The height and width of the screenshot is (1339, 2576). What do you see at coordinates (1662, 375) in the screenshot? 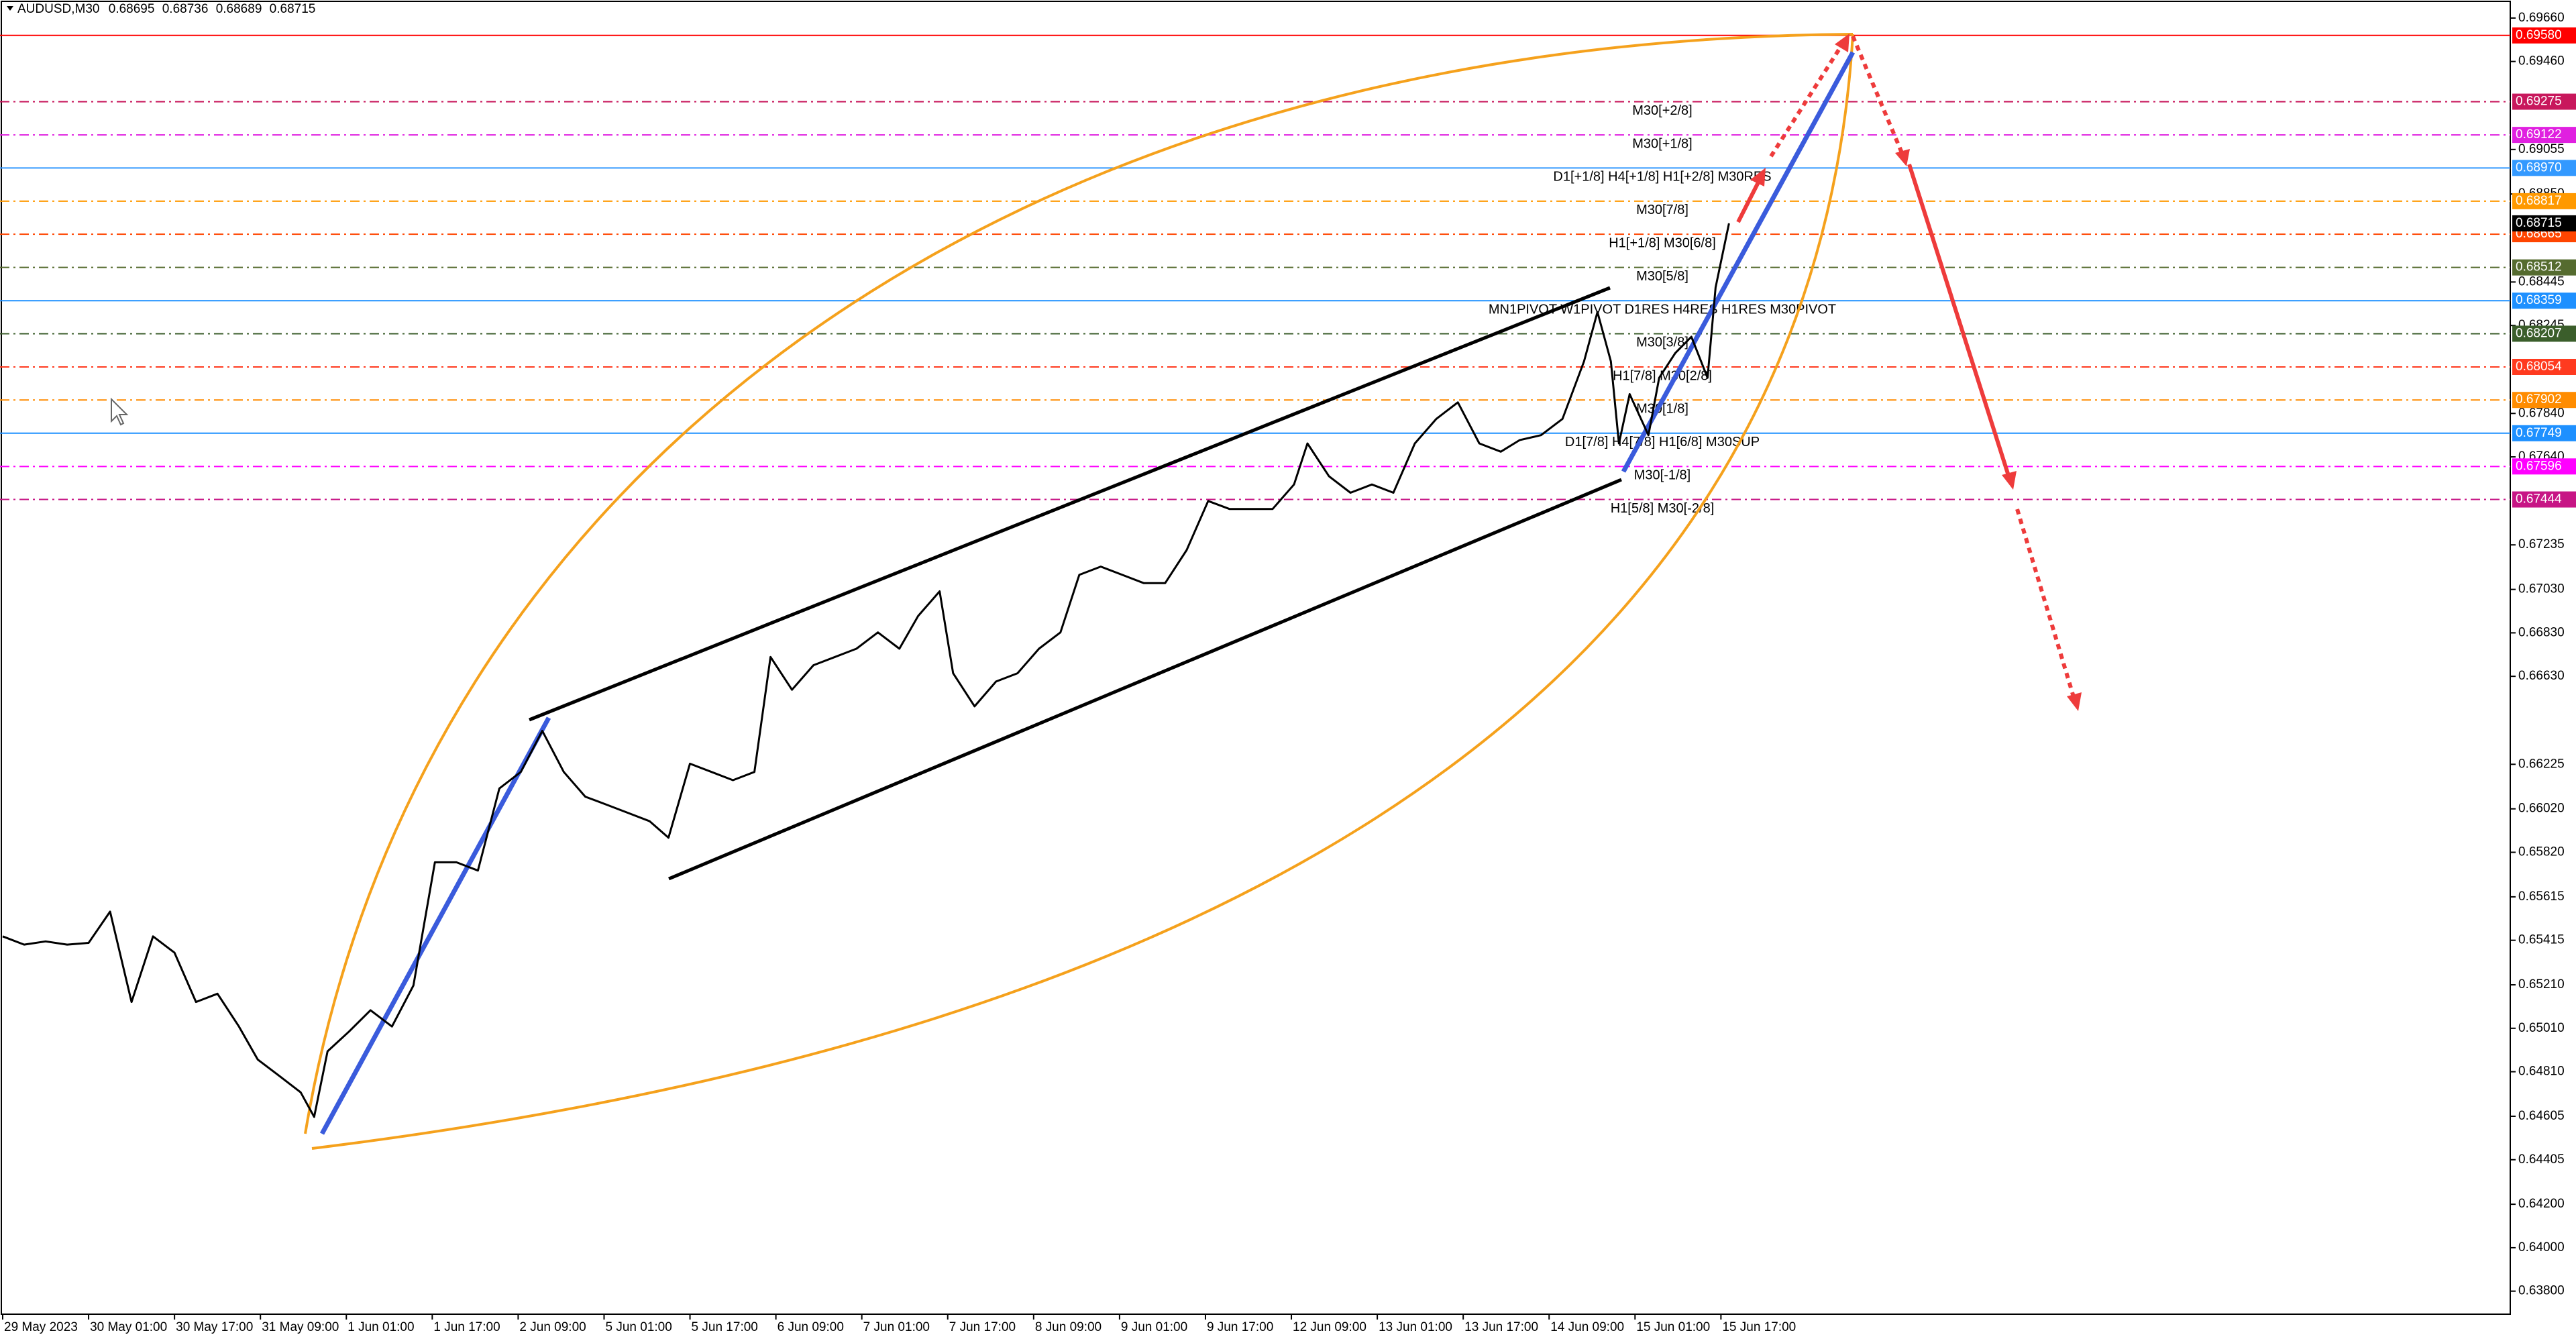
I see `level-text: H1[7/8] M30[2/8]` at bounding box center [1662, 375].